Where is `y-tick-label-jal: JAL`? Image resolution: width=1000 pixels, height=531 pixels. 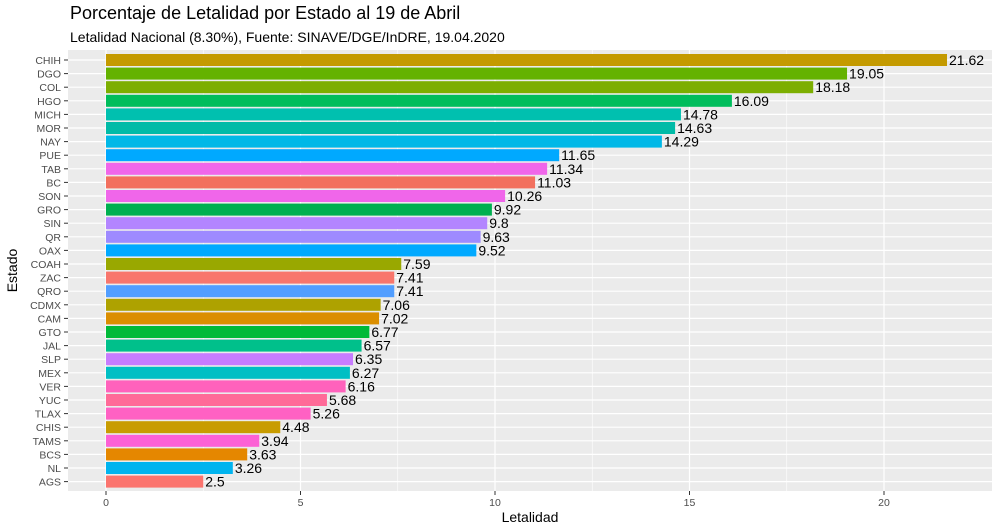 y-tick-label-jal: JAL is located at coordinates (52, 347).